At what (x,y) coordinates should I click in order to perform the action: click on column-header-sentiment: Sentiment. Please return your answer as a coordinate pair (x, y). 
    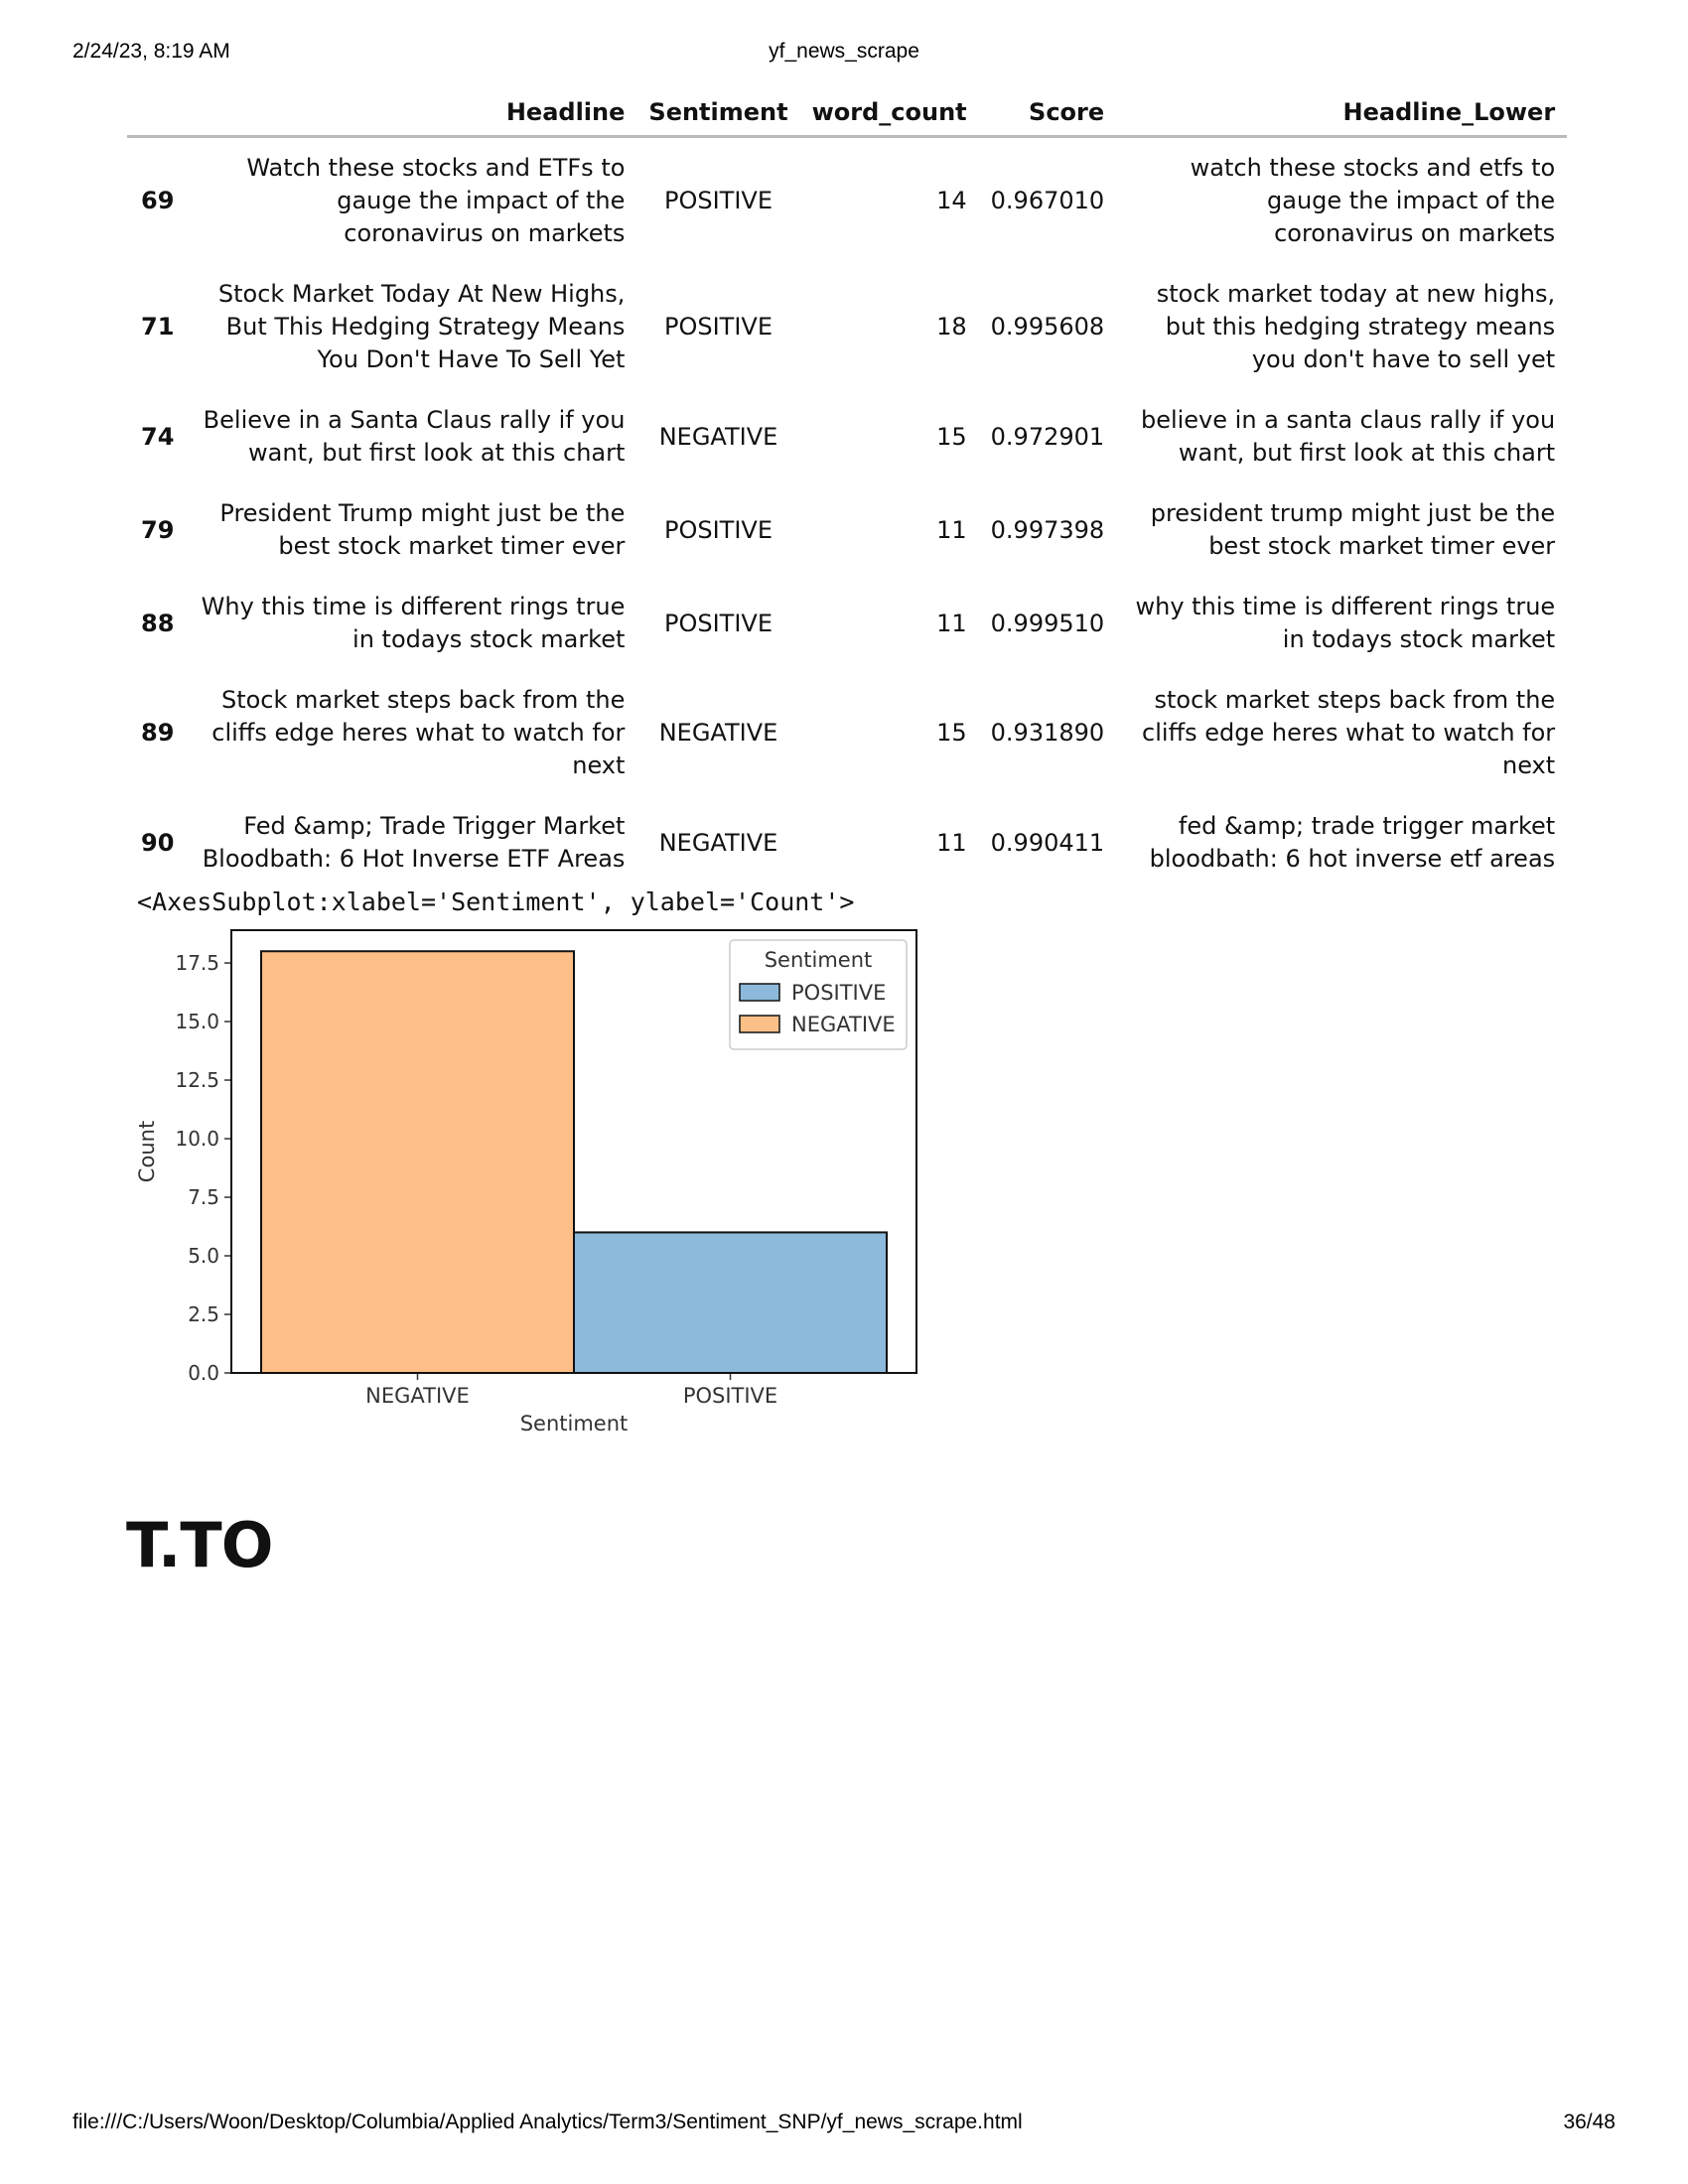
    Looking at the image, I should click on (718, 113).